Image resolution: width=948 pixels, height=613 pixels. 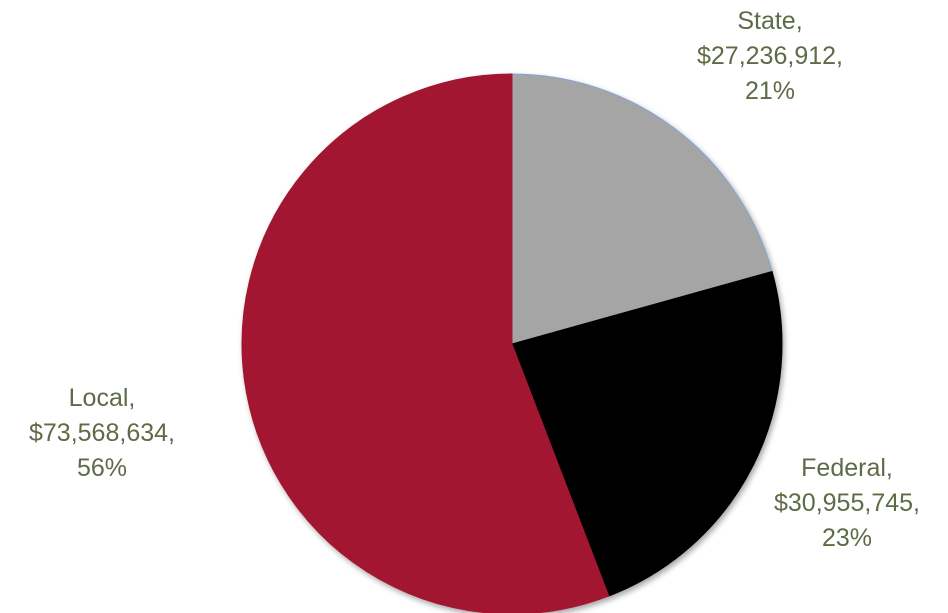 I want to click on data-label-local: Local, $73,568,634, 56%, so click(x=102, y=433).